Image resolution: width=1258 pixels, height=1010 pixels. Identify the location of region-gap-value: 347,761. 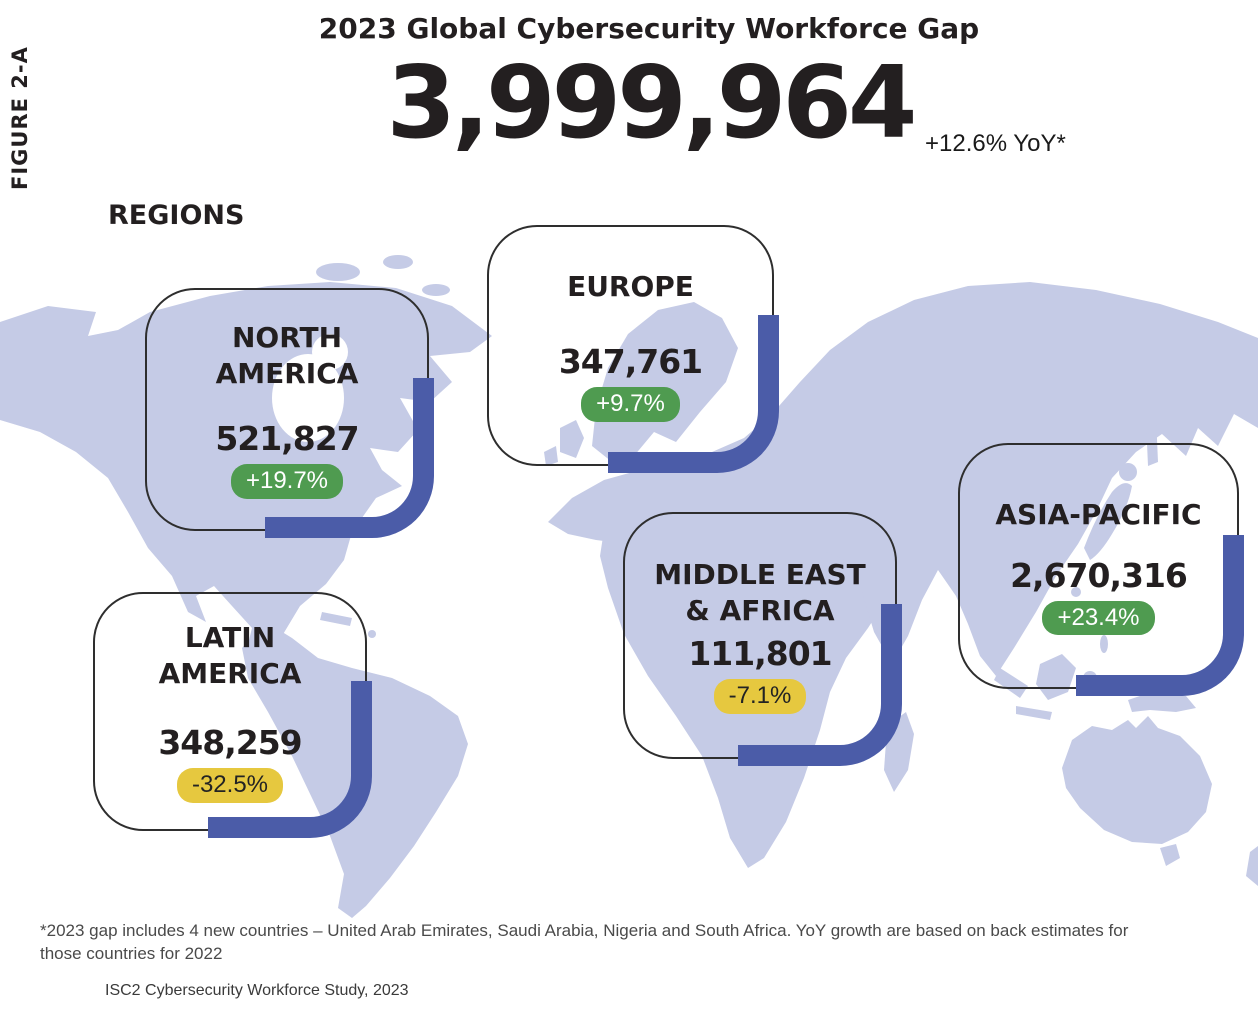
(630, 362).